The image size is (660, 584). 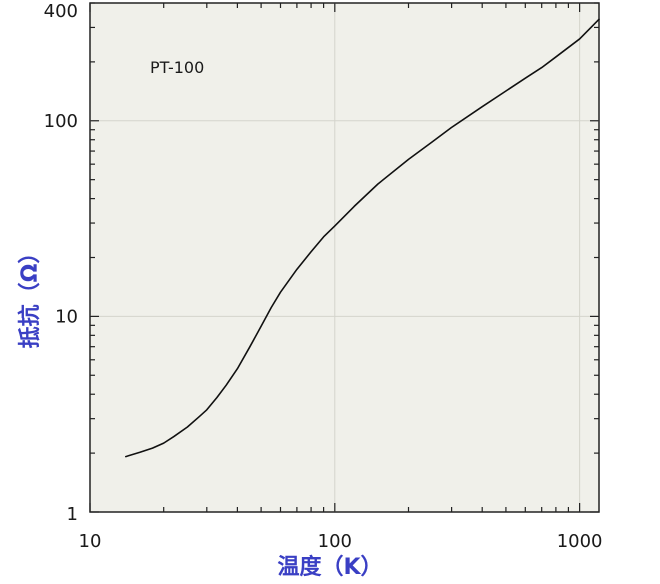 I want to click on y-axis-title: 抵抗（Ω）, so click(x=30, y=295).